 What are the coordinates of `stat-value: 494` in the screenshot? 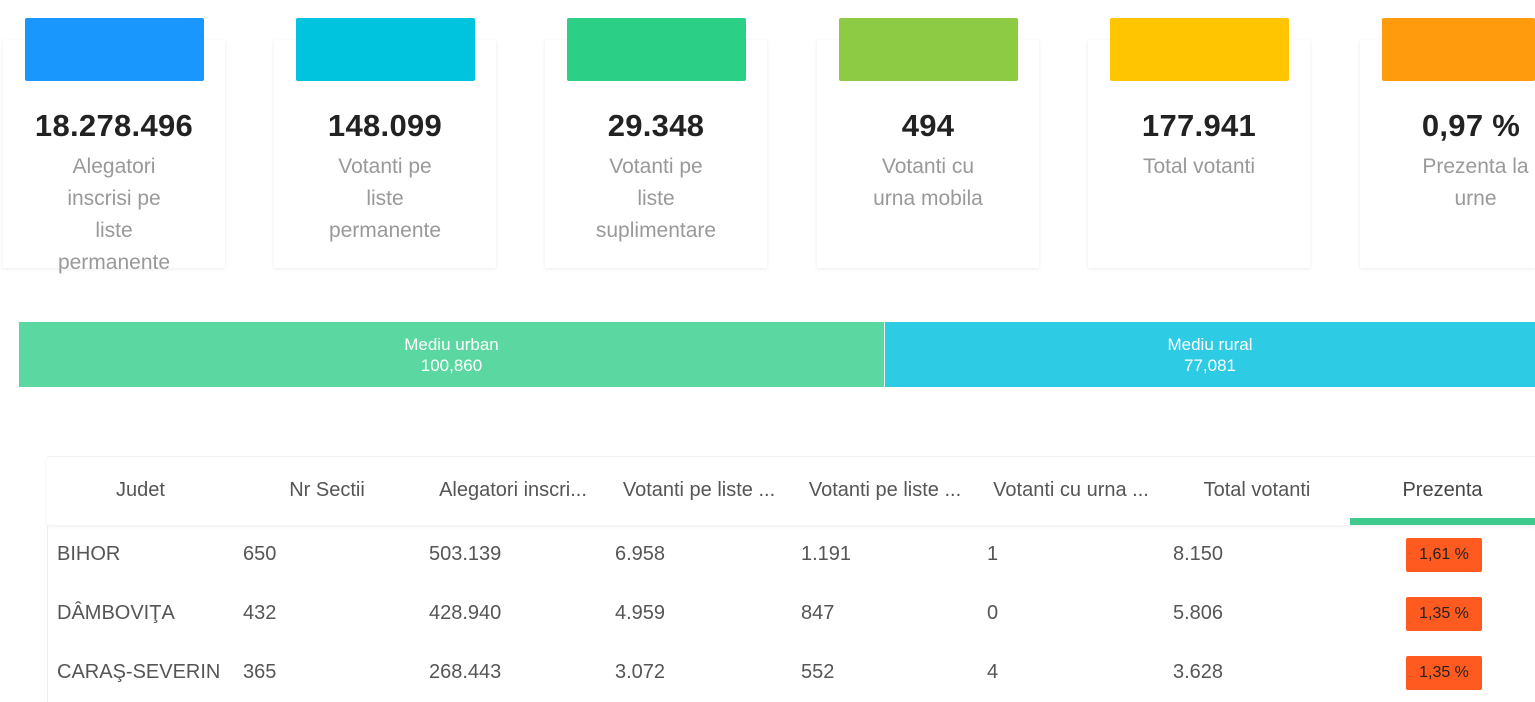 It's located at (928, 125).